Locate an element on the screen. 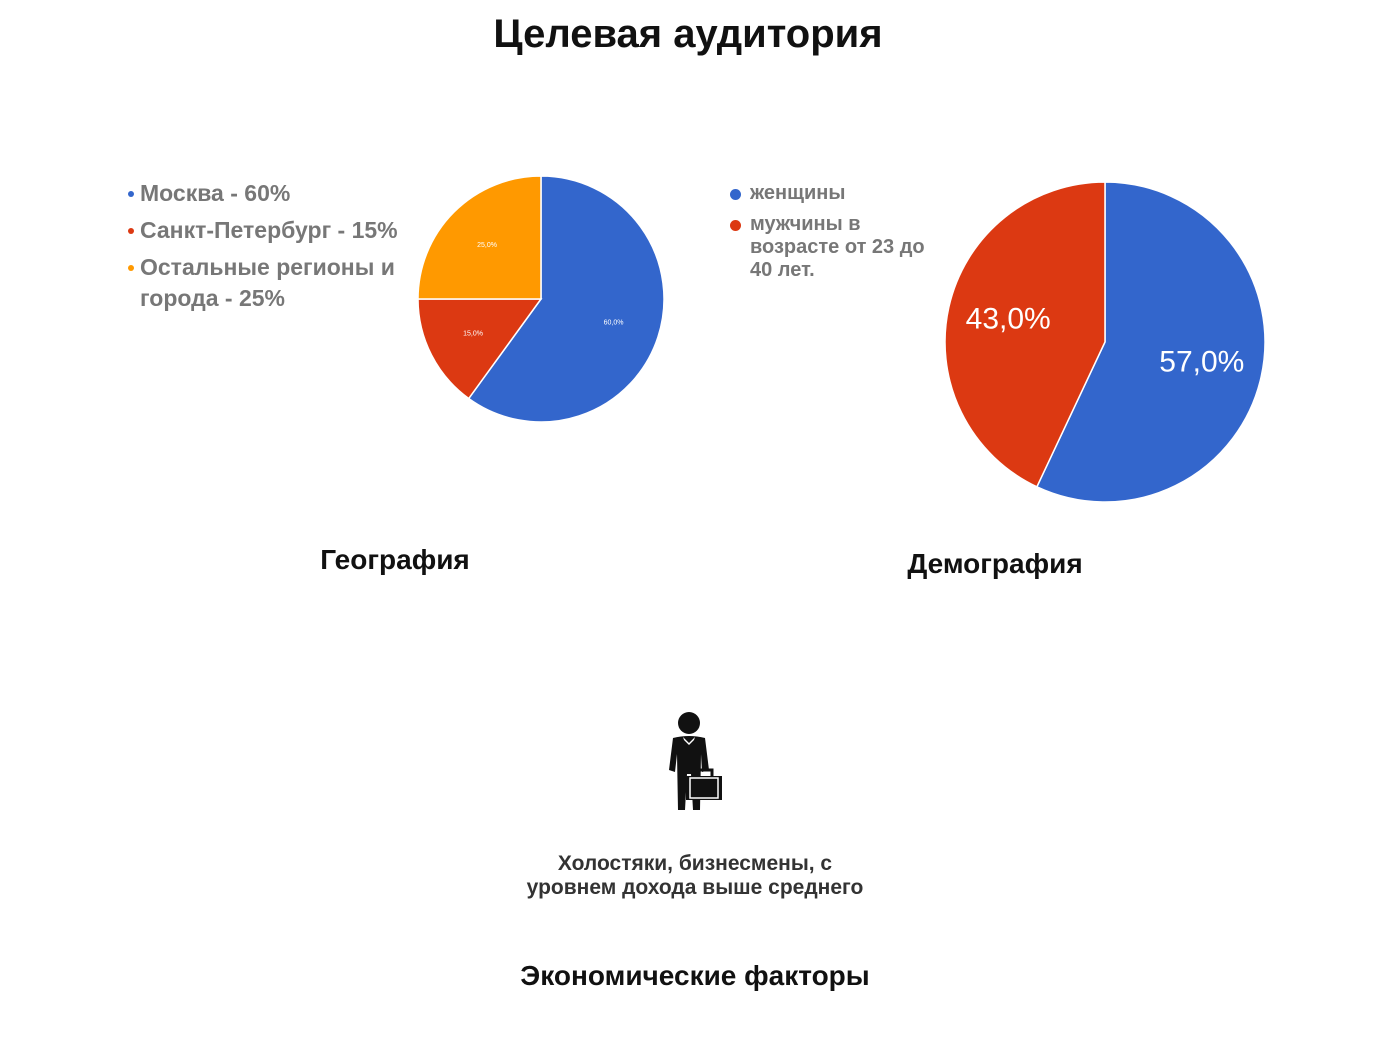 The height and width of the screenshot is (1047, 1376). demography-pie-chart: 57,0% 43,0% is located at coordinates (1105, 342).